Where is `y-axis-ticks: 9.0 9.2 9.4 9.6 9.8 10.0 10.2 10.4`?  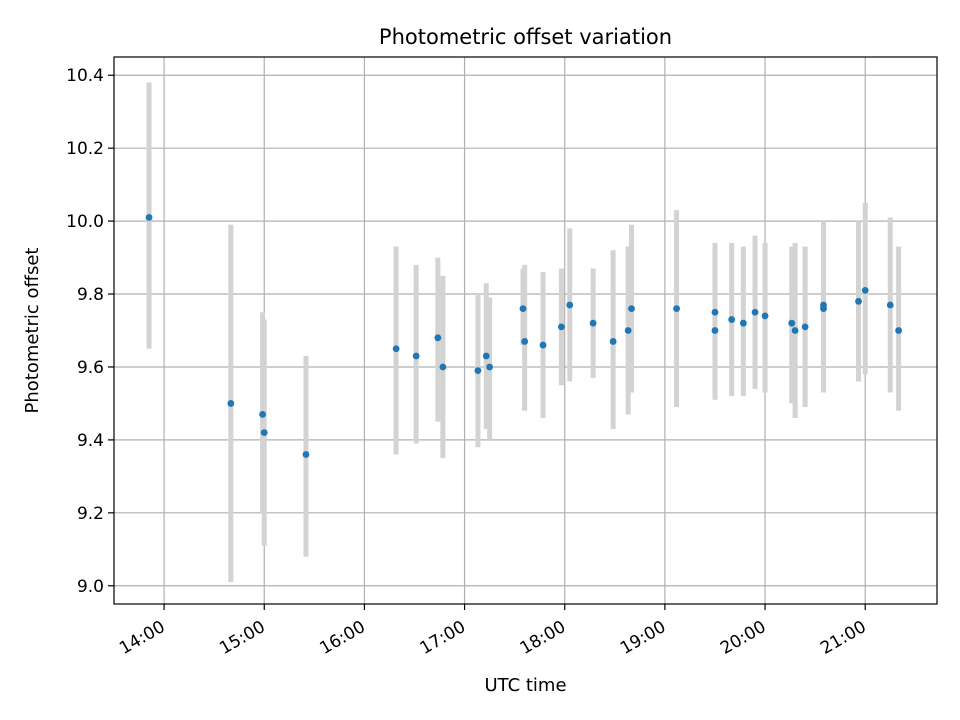
y-axis-ticks: 9.0 9.2 9.4 9.6 9.8 10.0 10.2 10.4 is located at coordinates (90, 331).